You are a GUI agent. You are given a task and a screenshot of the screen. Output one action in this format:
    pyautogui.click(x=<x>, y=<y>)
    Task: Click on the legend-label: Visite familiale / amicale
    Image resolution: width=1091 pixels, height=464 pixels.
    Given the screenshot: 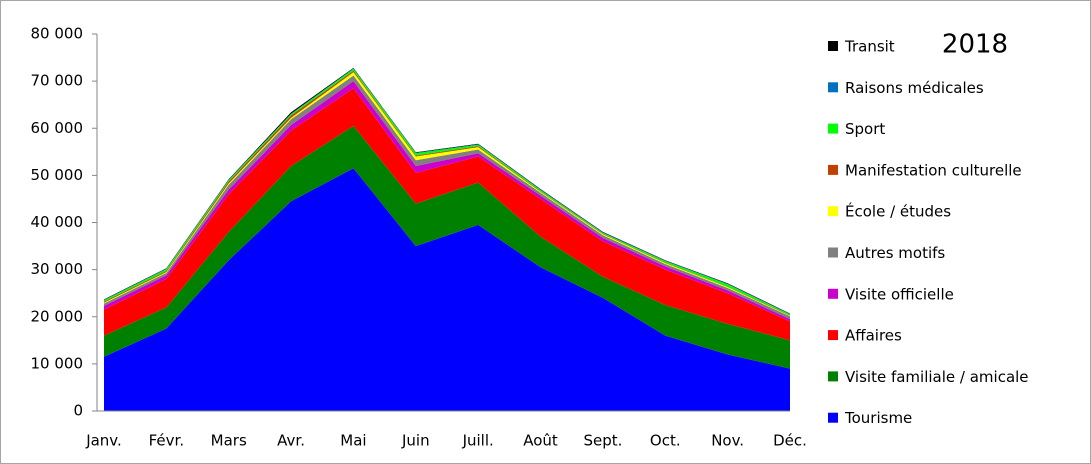 What is the action you would take?
    pyautogui.click(x=937, y=377)
    